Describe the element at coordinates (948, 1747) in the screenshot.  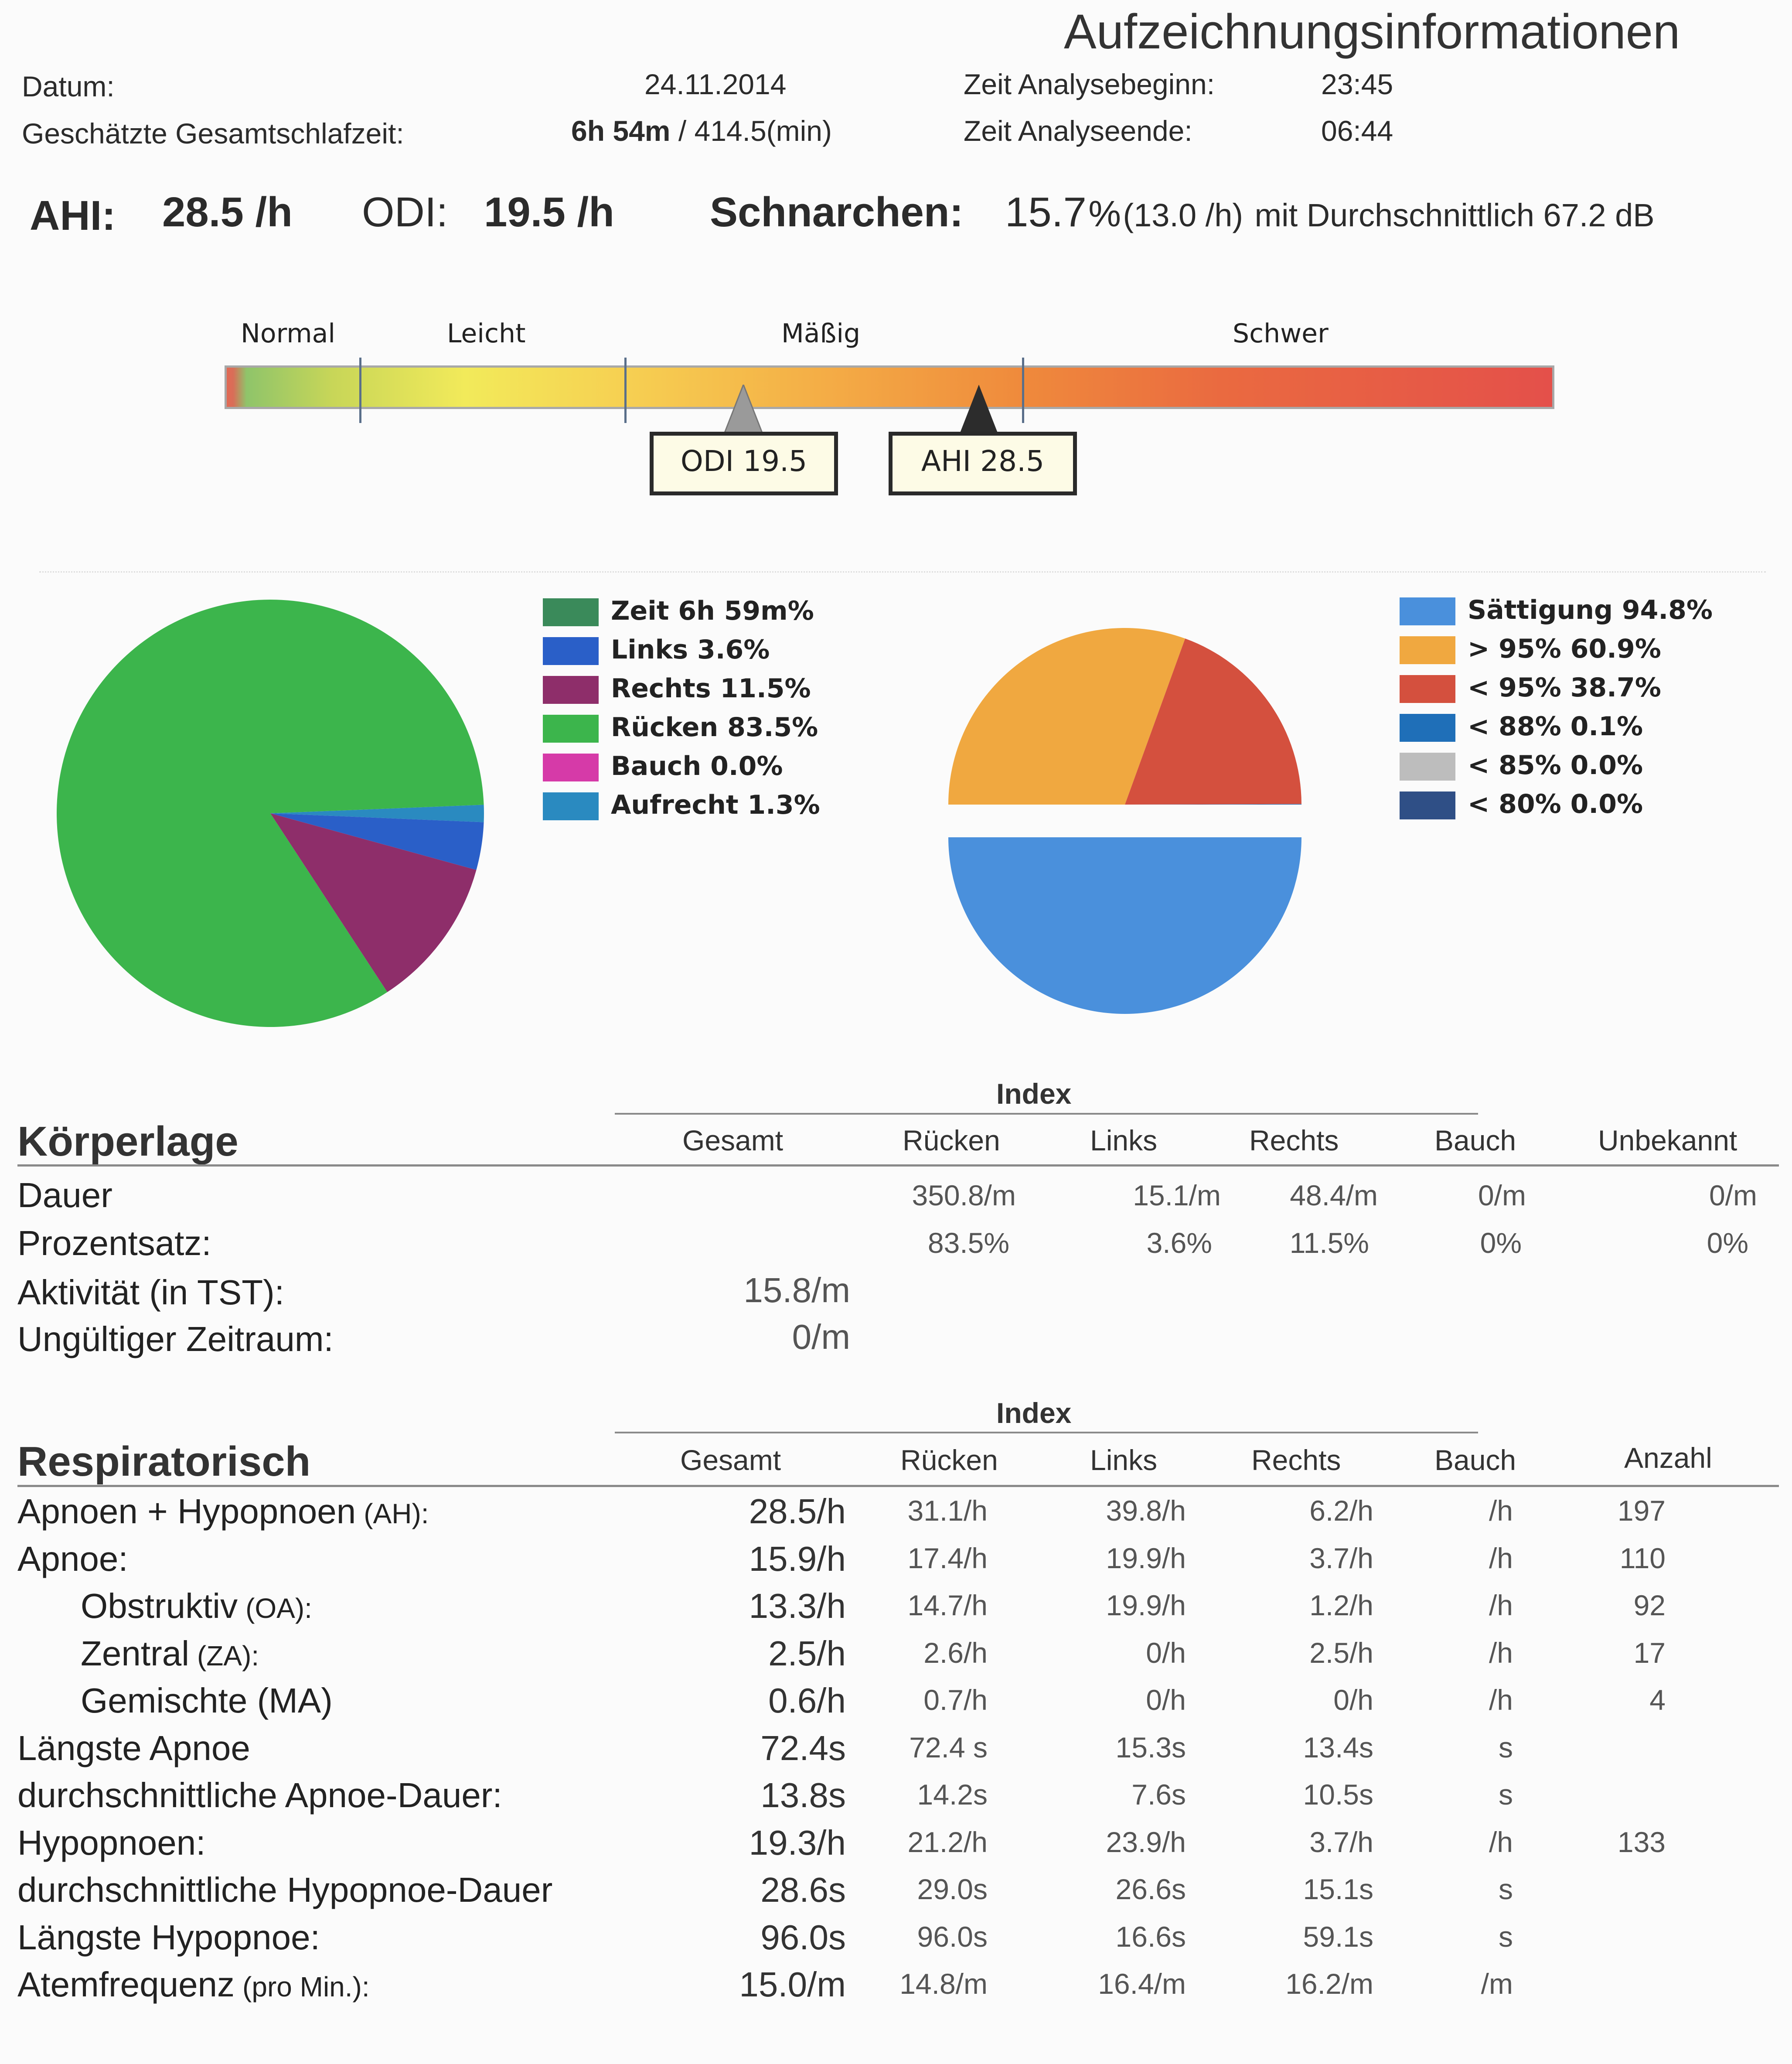
I see `respiratorisch-cell: 72.4 s` at that location.